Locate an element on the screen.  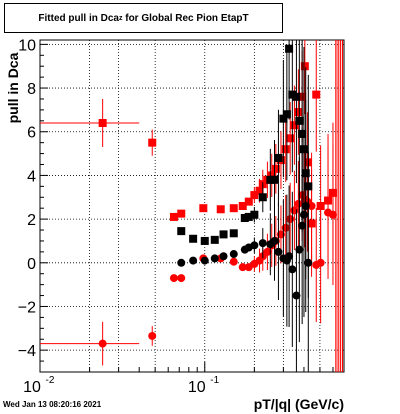
chart-title-main: Fitted pull in Dca is located at coordinates (78, 18).